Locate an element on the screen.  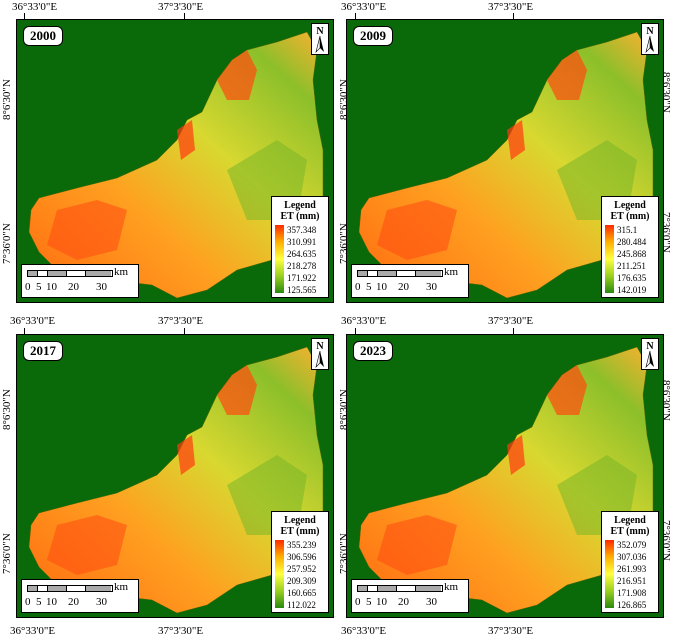
legend-value: 257.952 is located at coordinates (302, 569).